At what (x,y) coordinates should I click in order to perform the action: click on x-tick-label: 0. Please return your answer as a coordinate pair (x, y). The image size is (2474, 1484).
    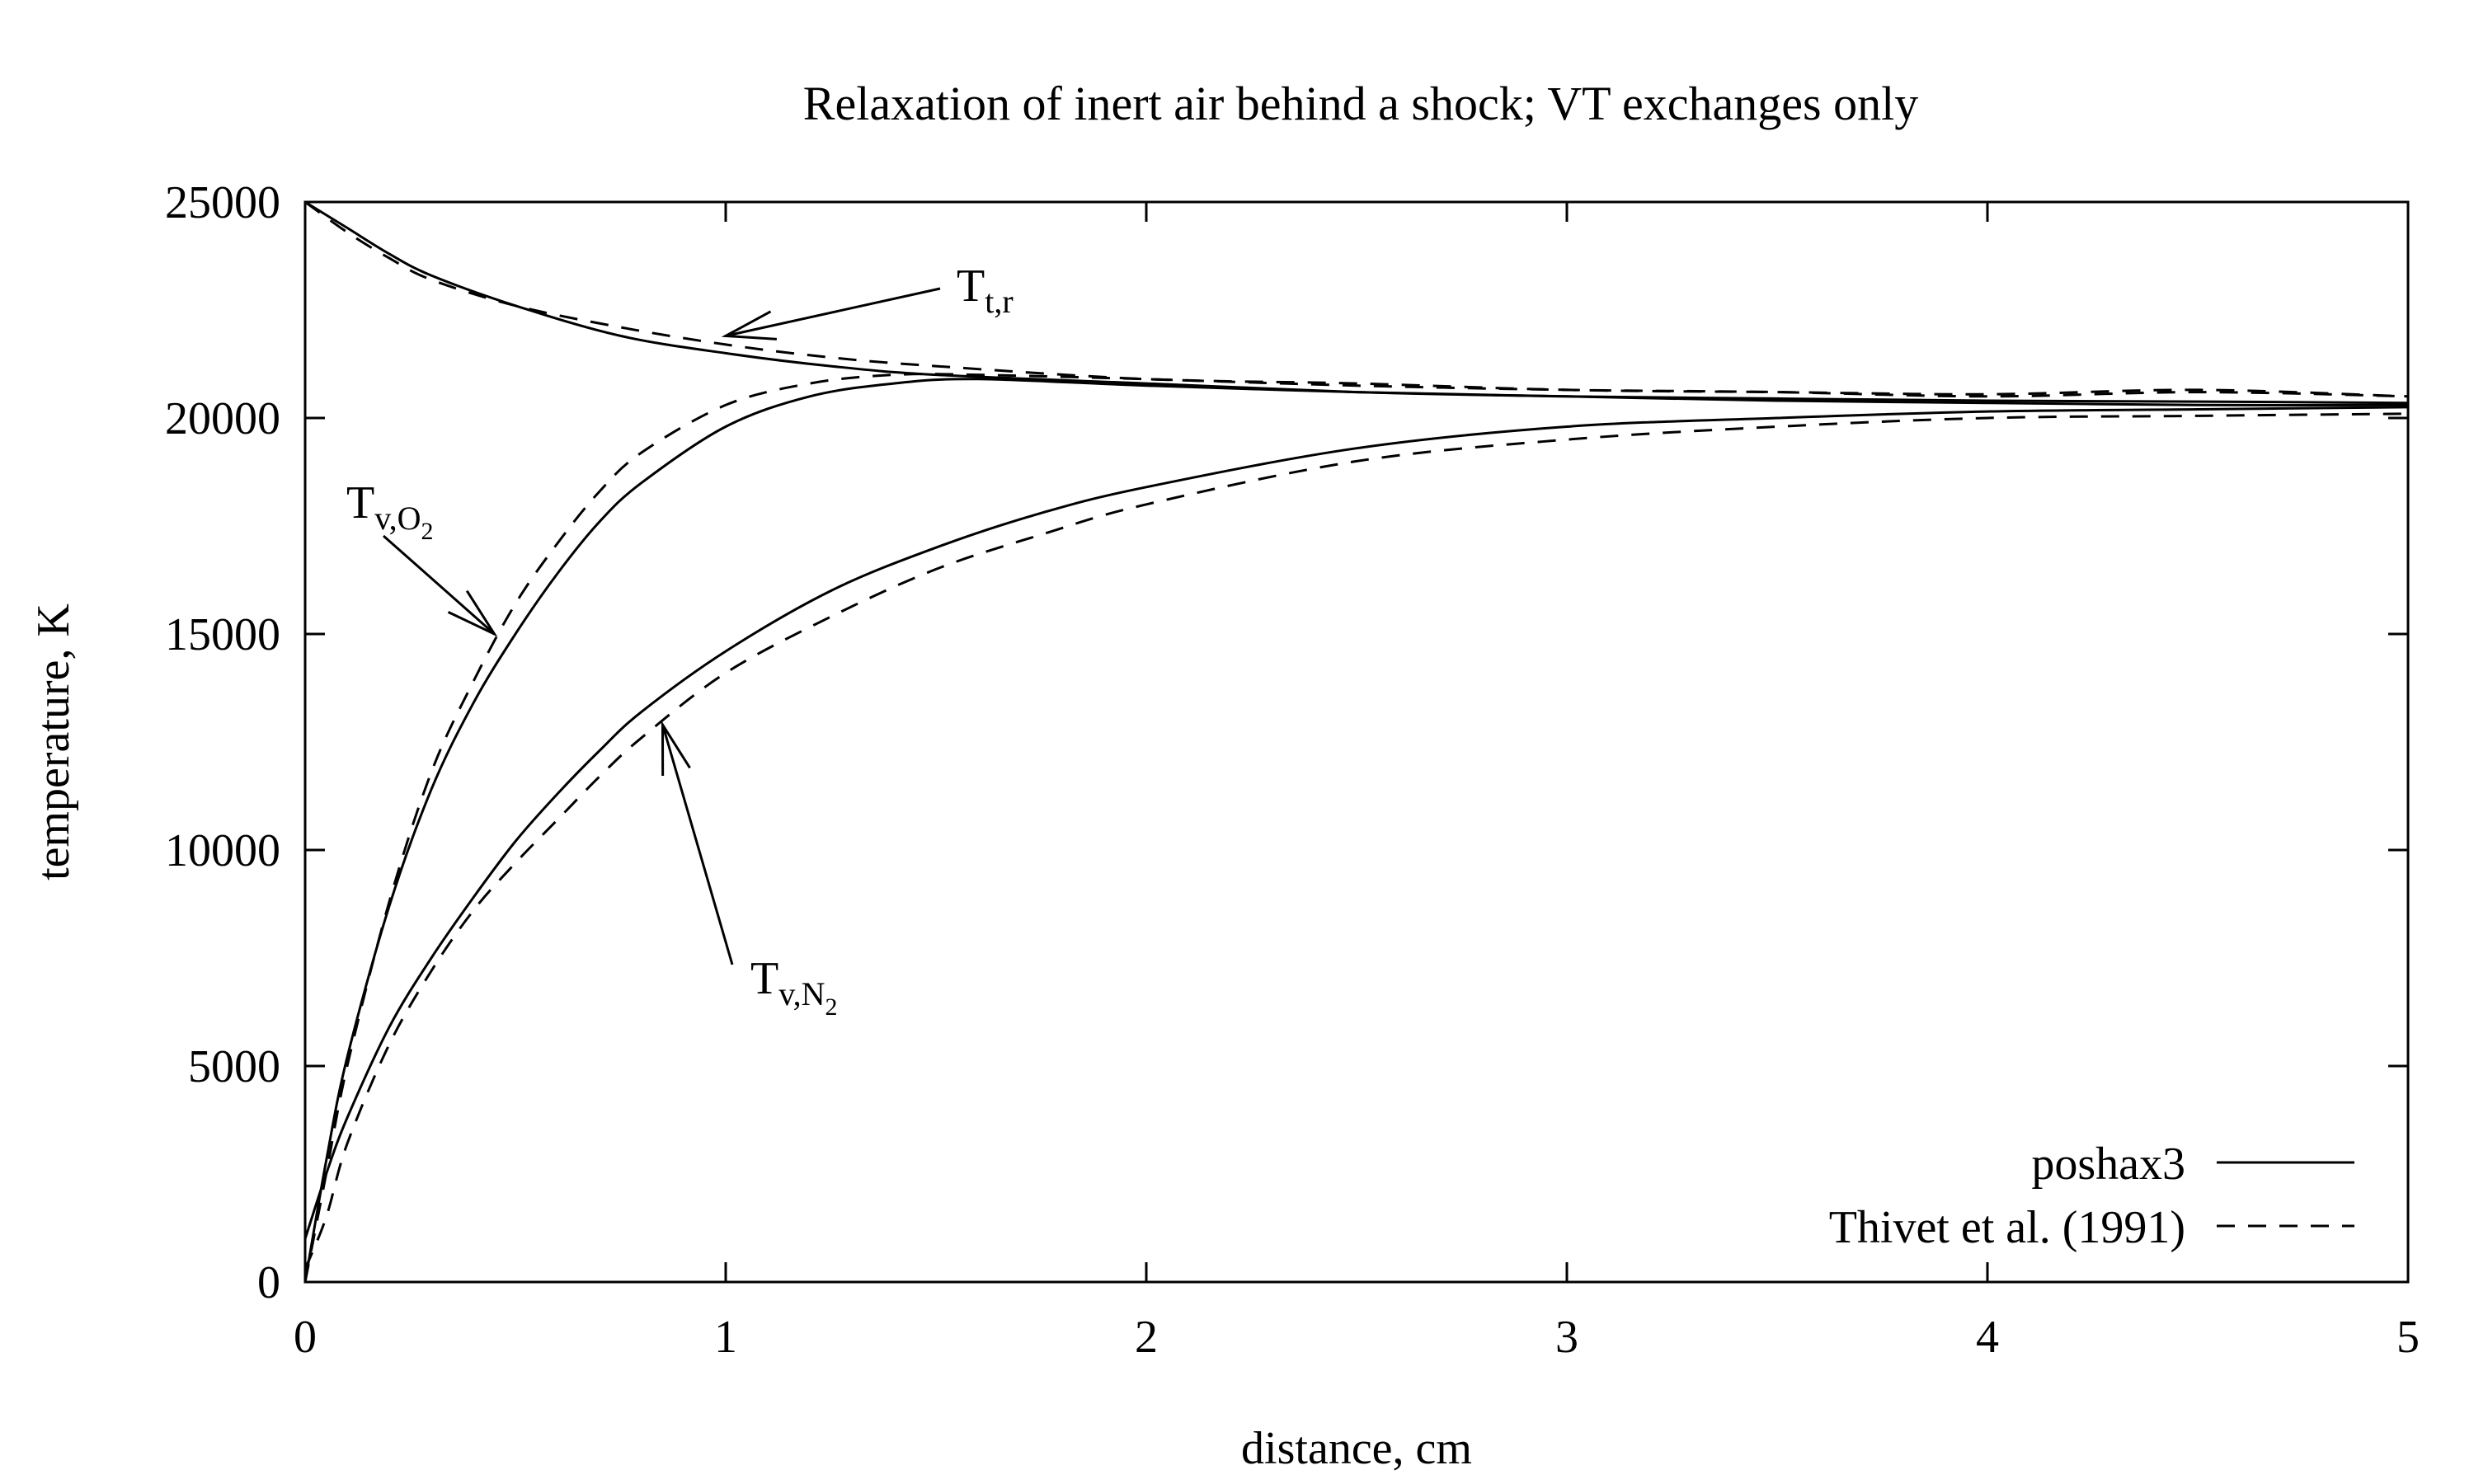
    Looking at the image, I should click on (305, 1337).